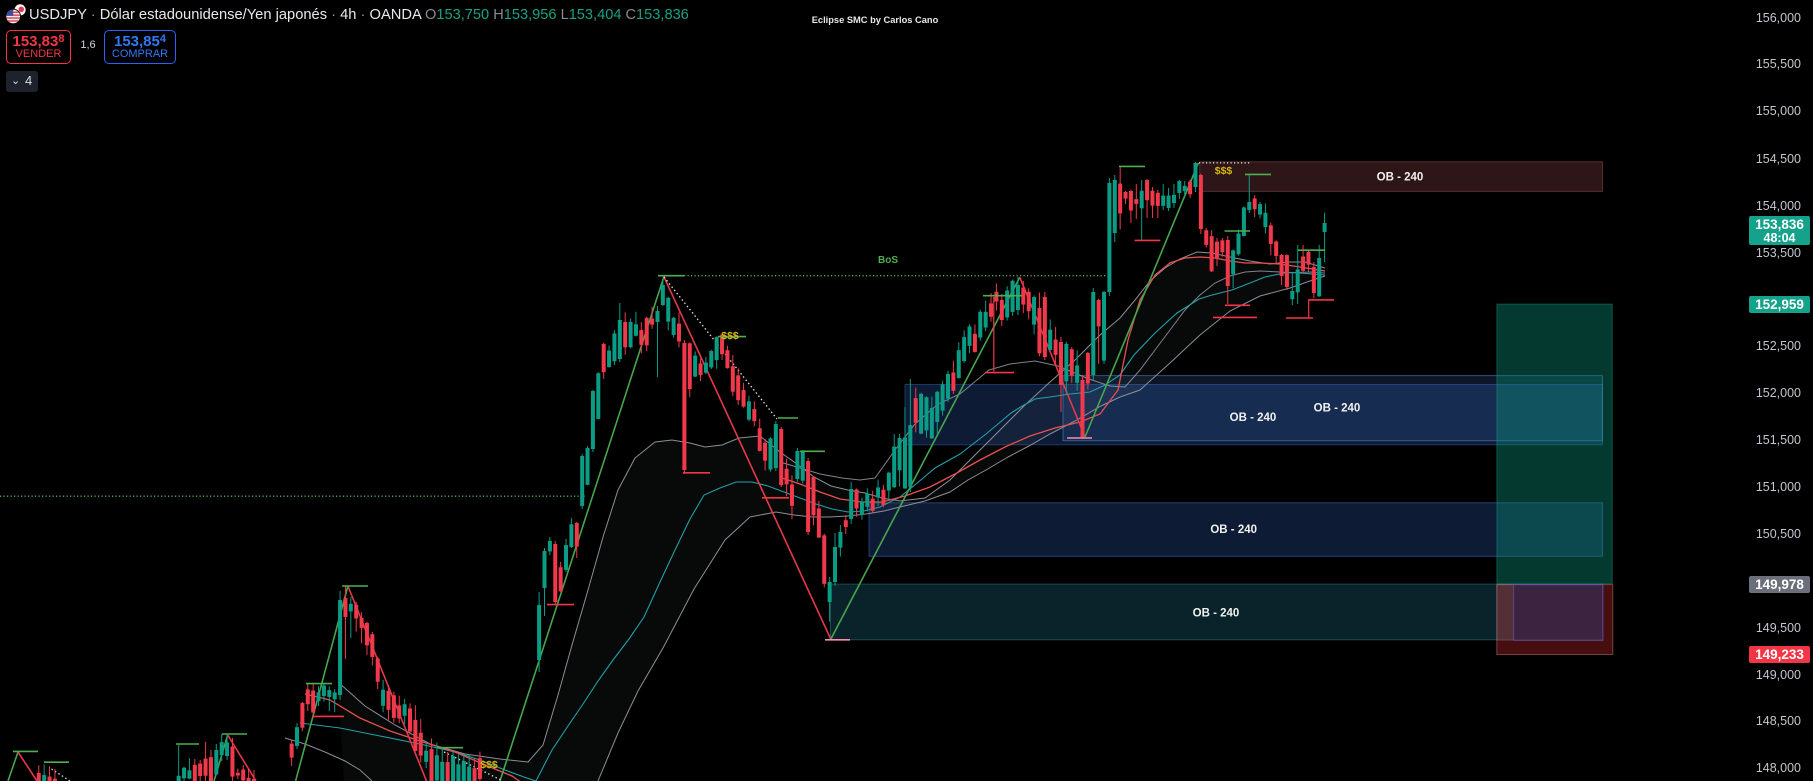 This screenshot has width=1813, height=781. Describe the element at coordinates (875, 20) in the screenshot. I see `svg-text: Eclipse SMC by Carlos Cano` at that location.